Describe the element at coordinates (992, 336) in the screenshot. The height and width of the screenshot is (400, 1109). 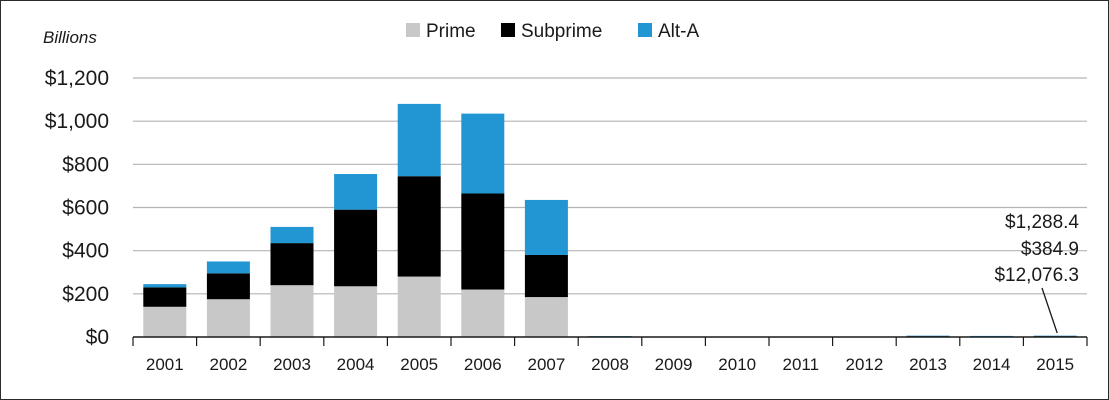
I see `bar-alt-a-2014` at that location.